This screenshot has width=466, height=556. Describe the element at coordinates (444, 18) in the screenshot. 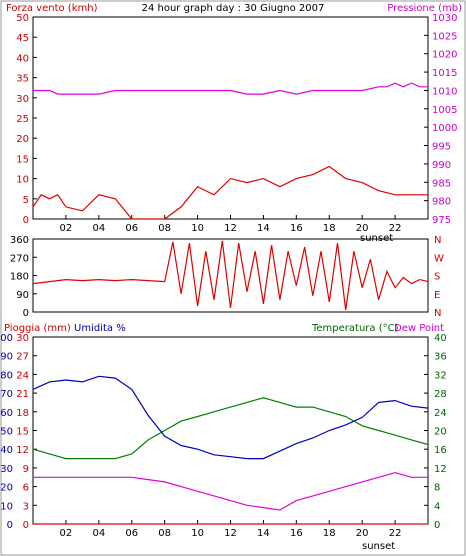

I see `pressure-y-tick-label: 1030` at that location.